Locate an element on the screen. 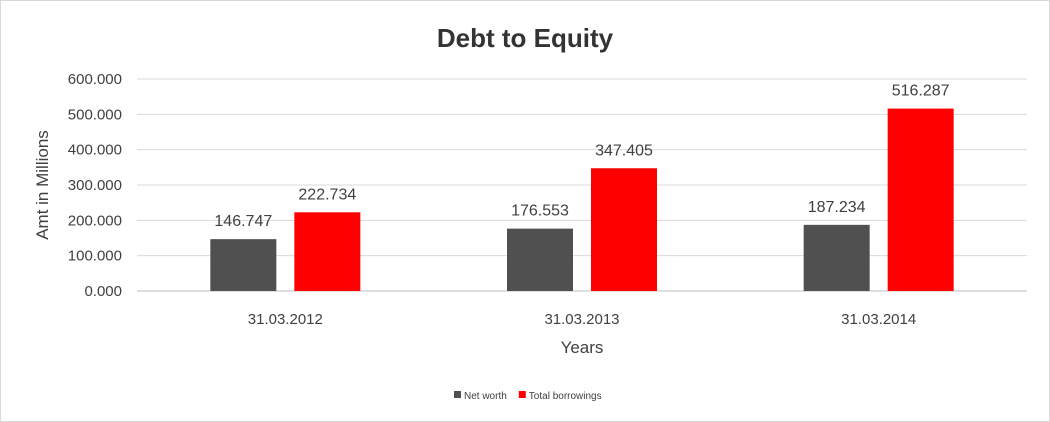 The height and width of the screenshot is (422, 1050). y-tick-label: 300.000 is located at coordinates (95, 185).